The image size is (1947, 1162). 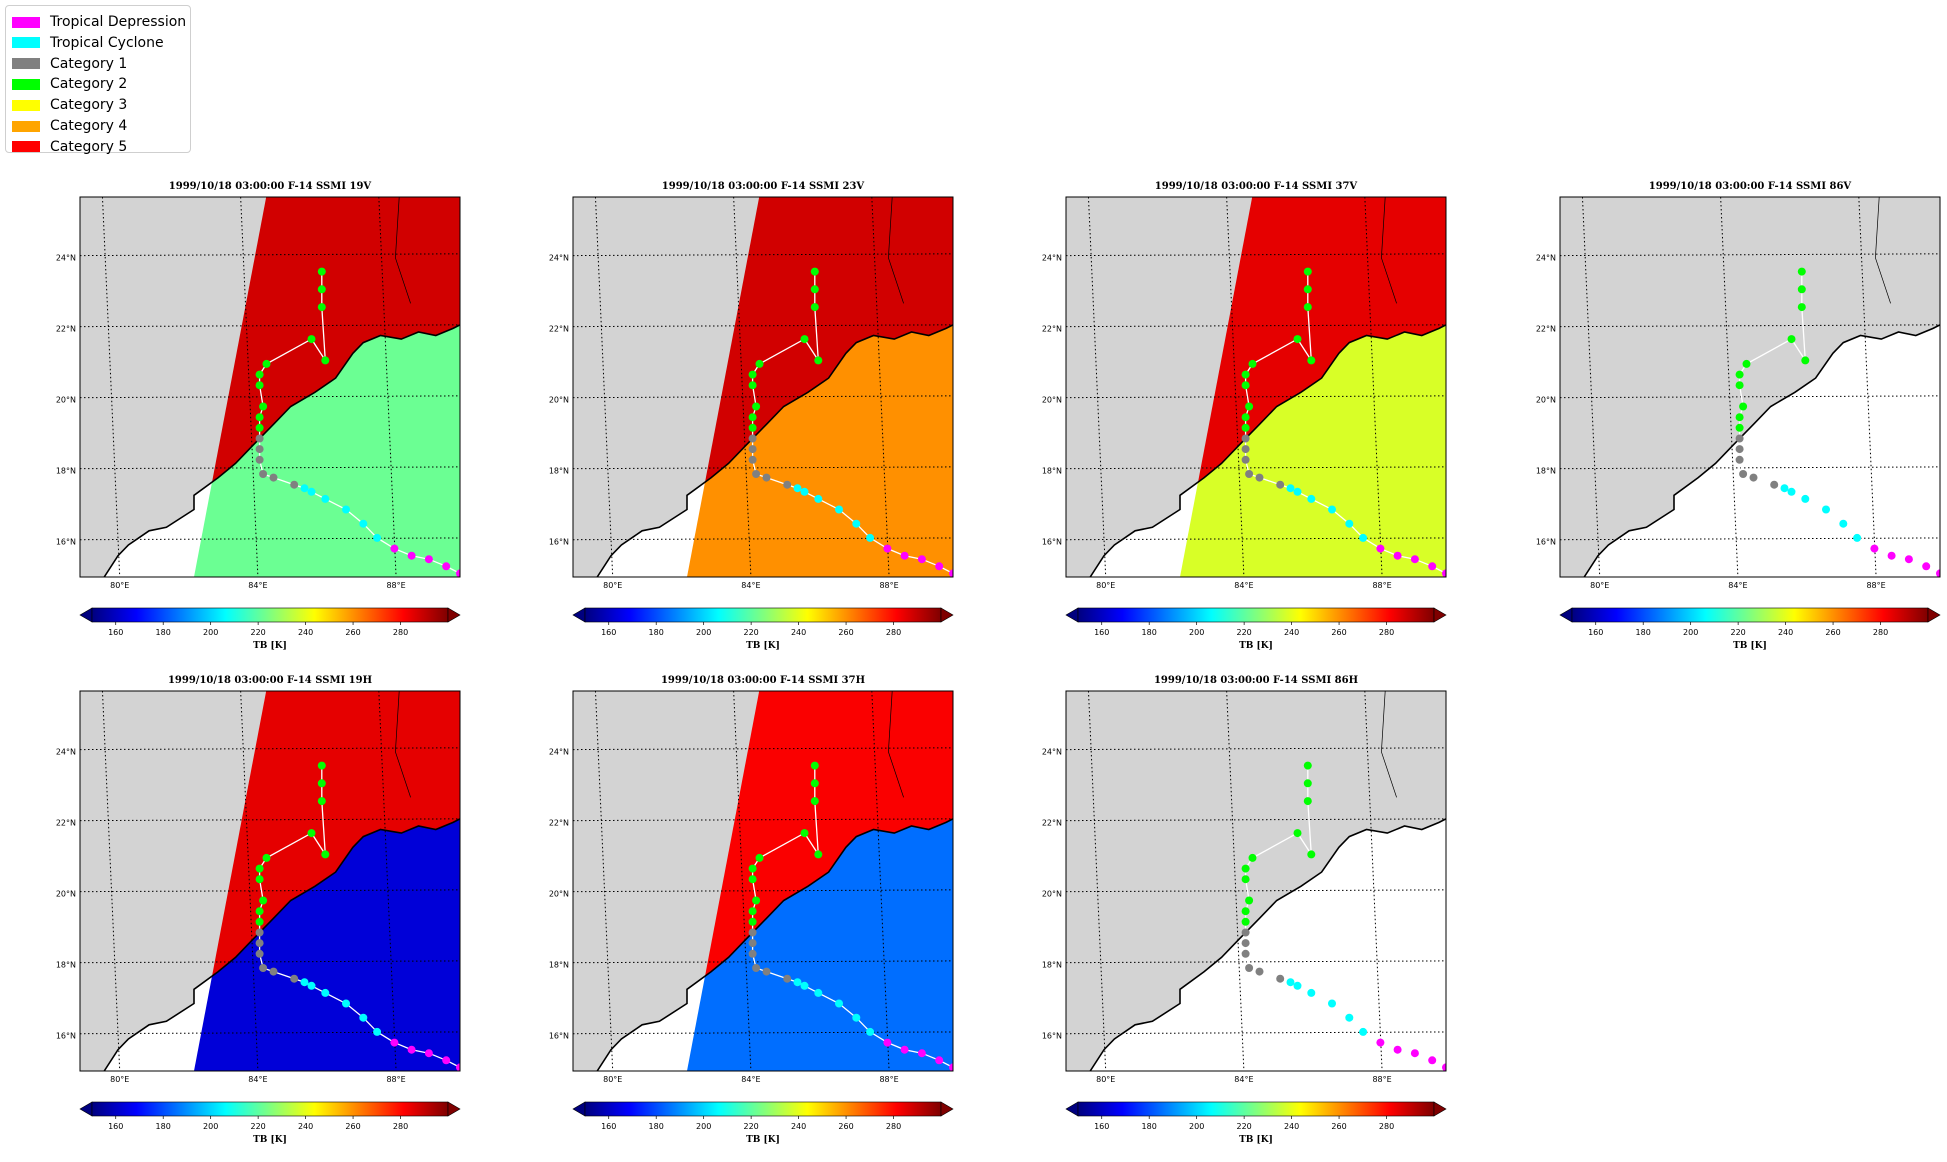 What do you see at coordinates (703, 632) in the screenshot?
I see `colorbar-tick-label: 200` at bounding box center [703, 632].